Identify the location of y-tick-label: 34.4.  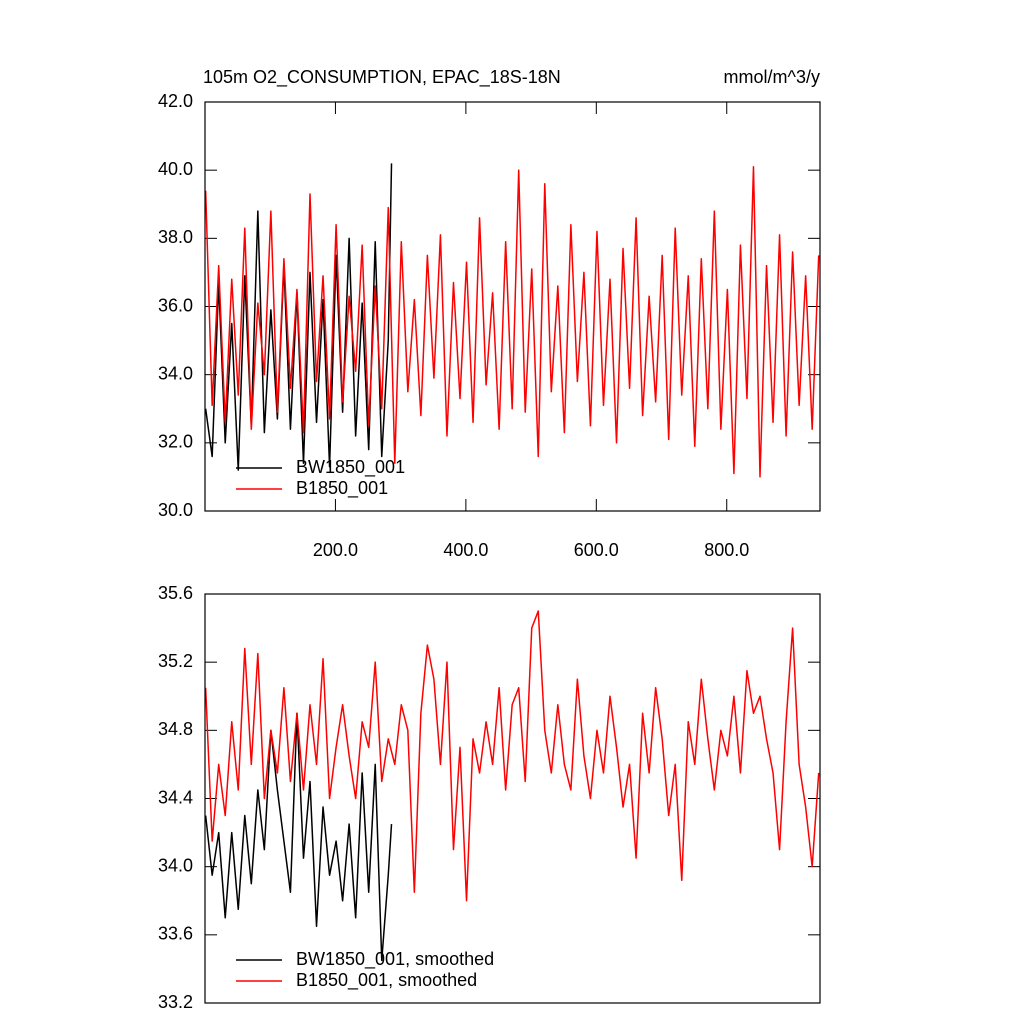
(175, 797).